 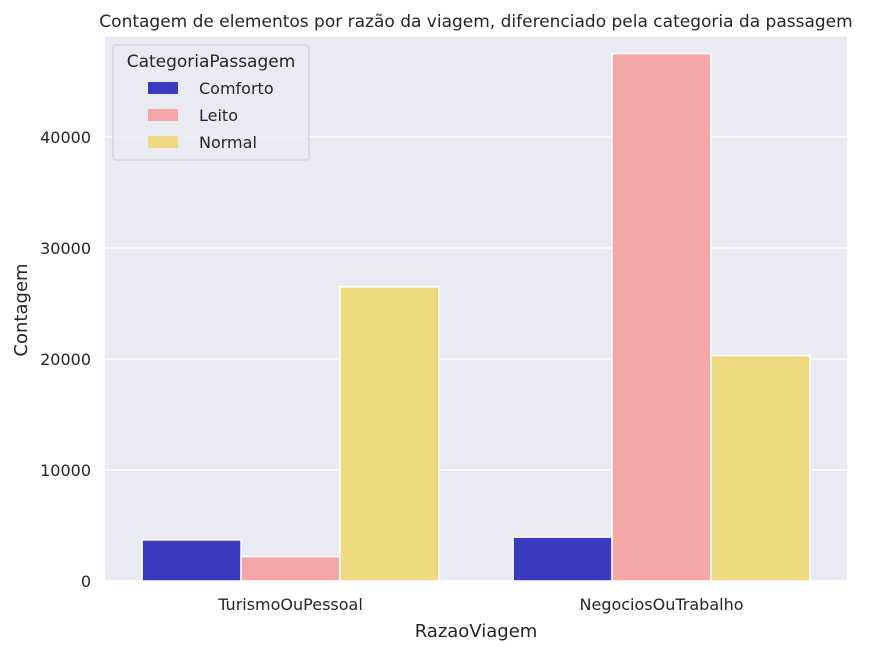 I want to click on legend-items: Comforto Leito Normal, so click(x=211, y=115).